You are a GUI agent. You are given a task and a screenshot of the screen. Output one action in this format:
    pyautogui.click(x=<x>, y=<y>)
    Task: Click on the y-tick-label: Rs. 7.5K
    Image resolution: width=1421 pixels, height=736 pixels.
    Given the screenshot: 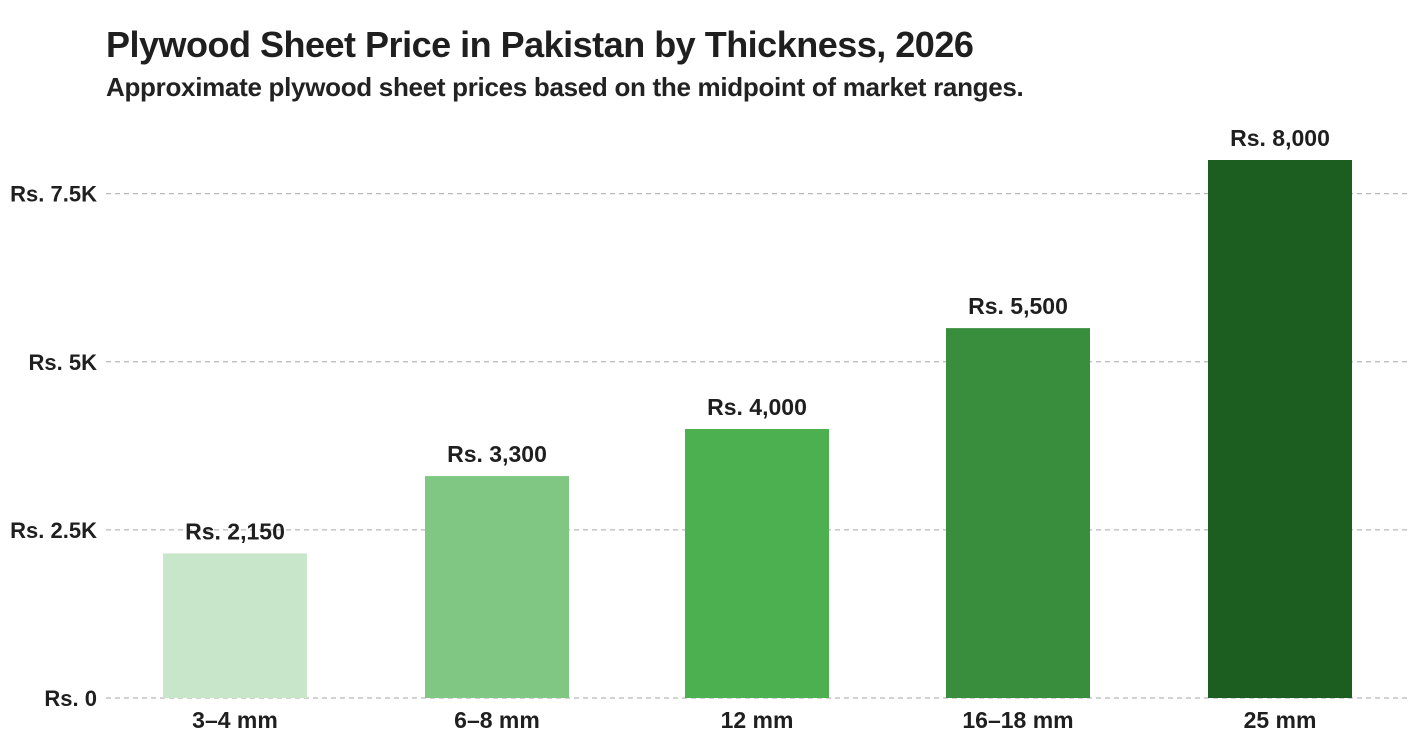 What is the action you would take?
    pyautogui.click(x=53, y=194)
    